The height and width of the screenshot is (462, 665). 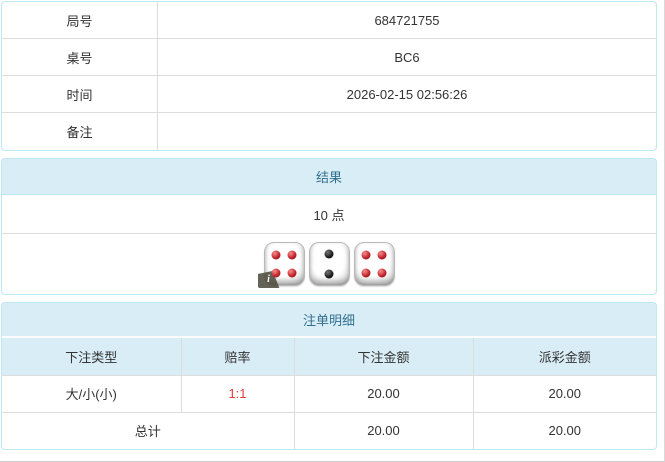 What do you see at coordinates (564, 393) in the screenshot?
I see `bet-payout-cell: 20.00` at bounding box center [564, 393].